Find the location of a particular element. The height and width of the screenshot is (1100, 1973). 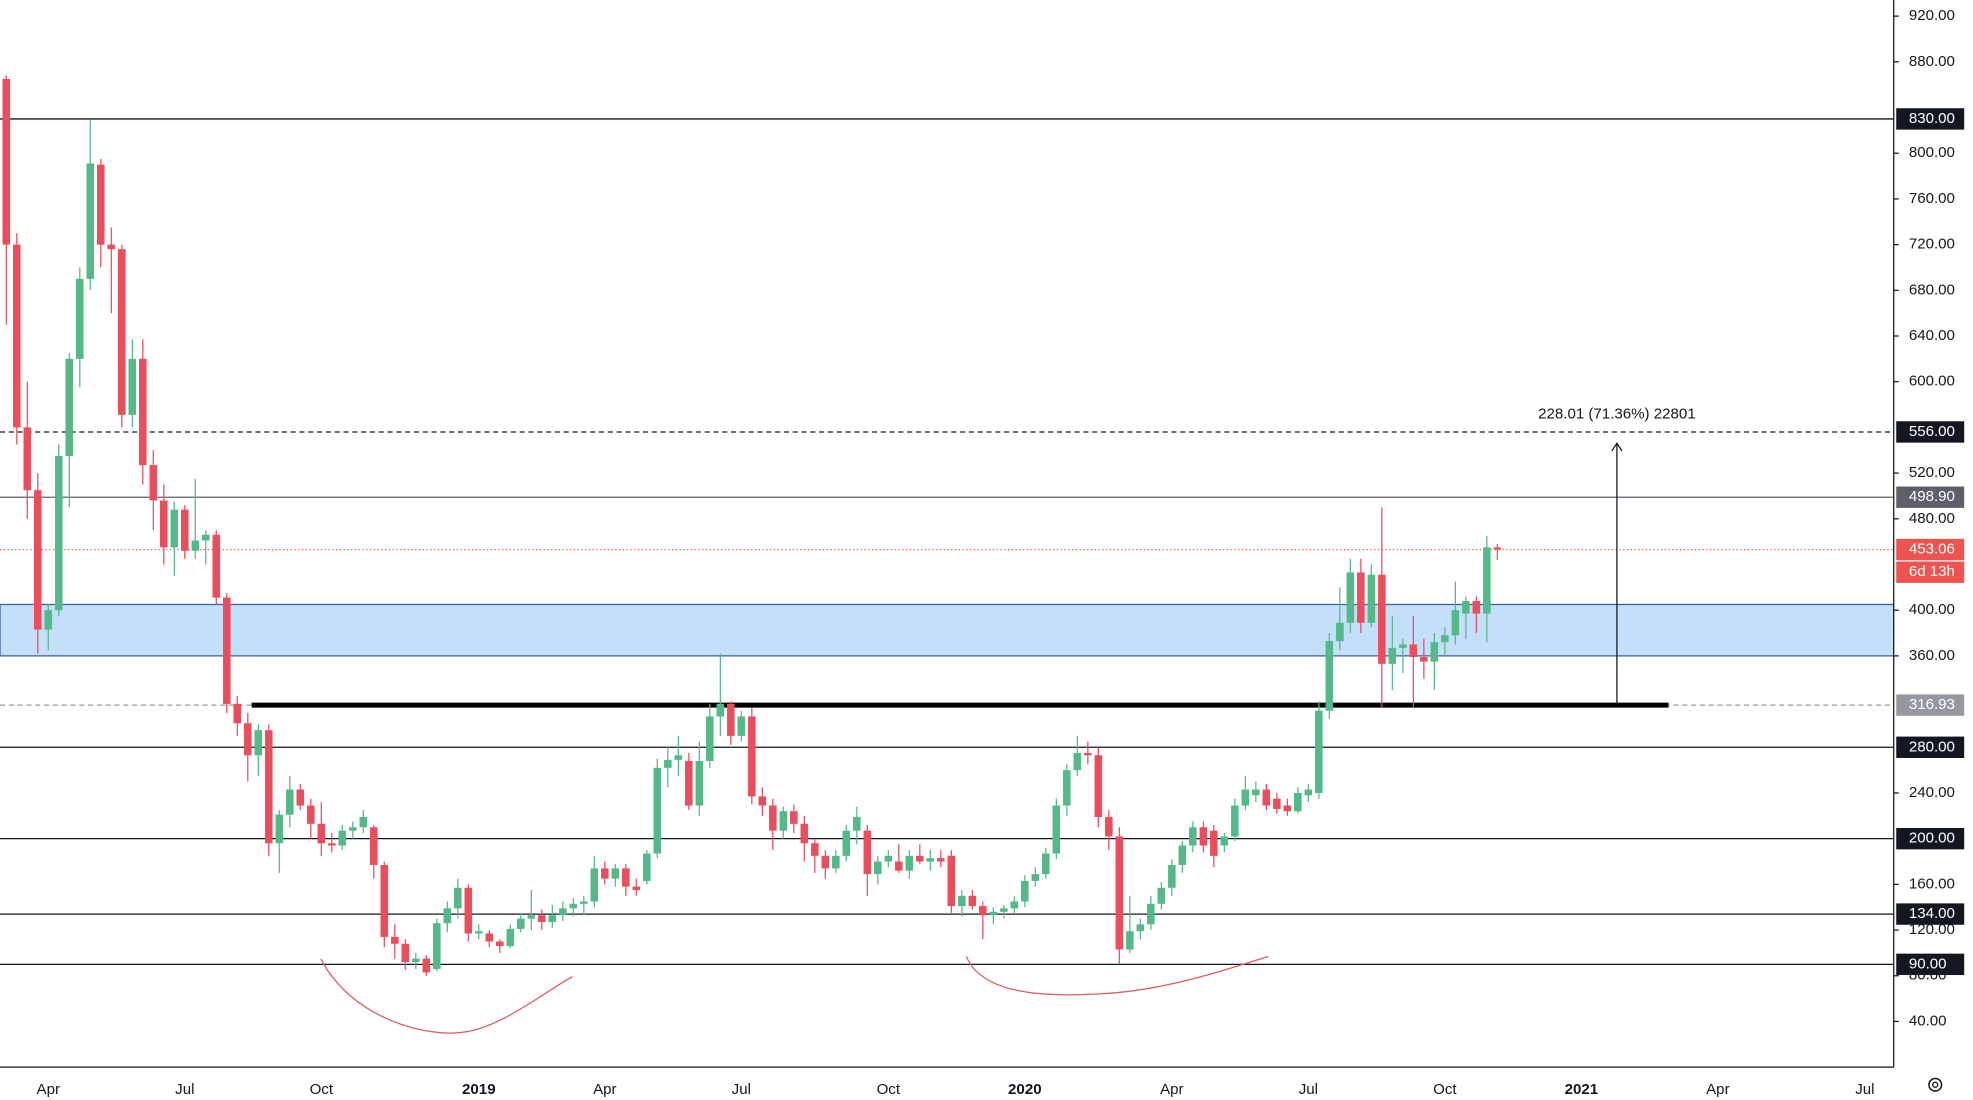

y-tick-label: 120.00 is located at coordinates (1932, 929).